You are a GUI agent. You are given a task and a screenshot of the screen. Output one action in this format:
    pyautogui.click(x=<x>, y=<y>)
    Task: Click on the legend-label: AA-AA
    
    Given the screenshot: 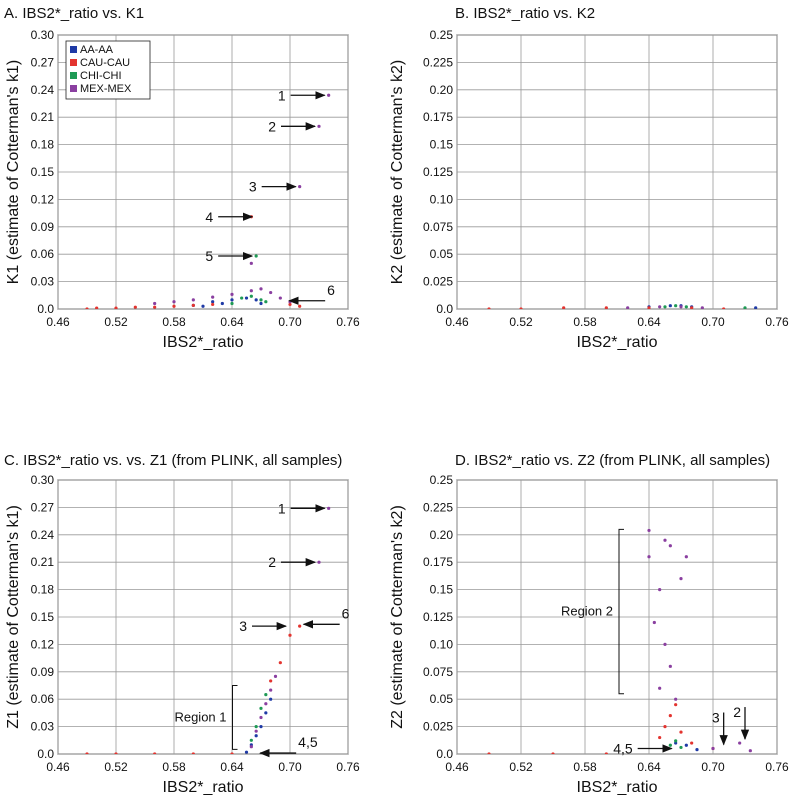 What is the action you would take?
    pyautogui.click(x=97, y=50)
    